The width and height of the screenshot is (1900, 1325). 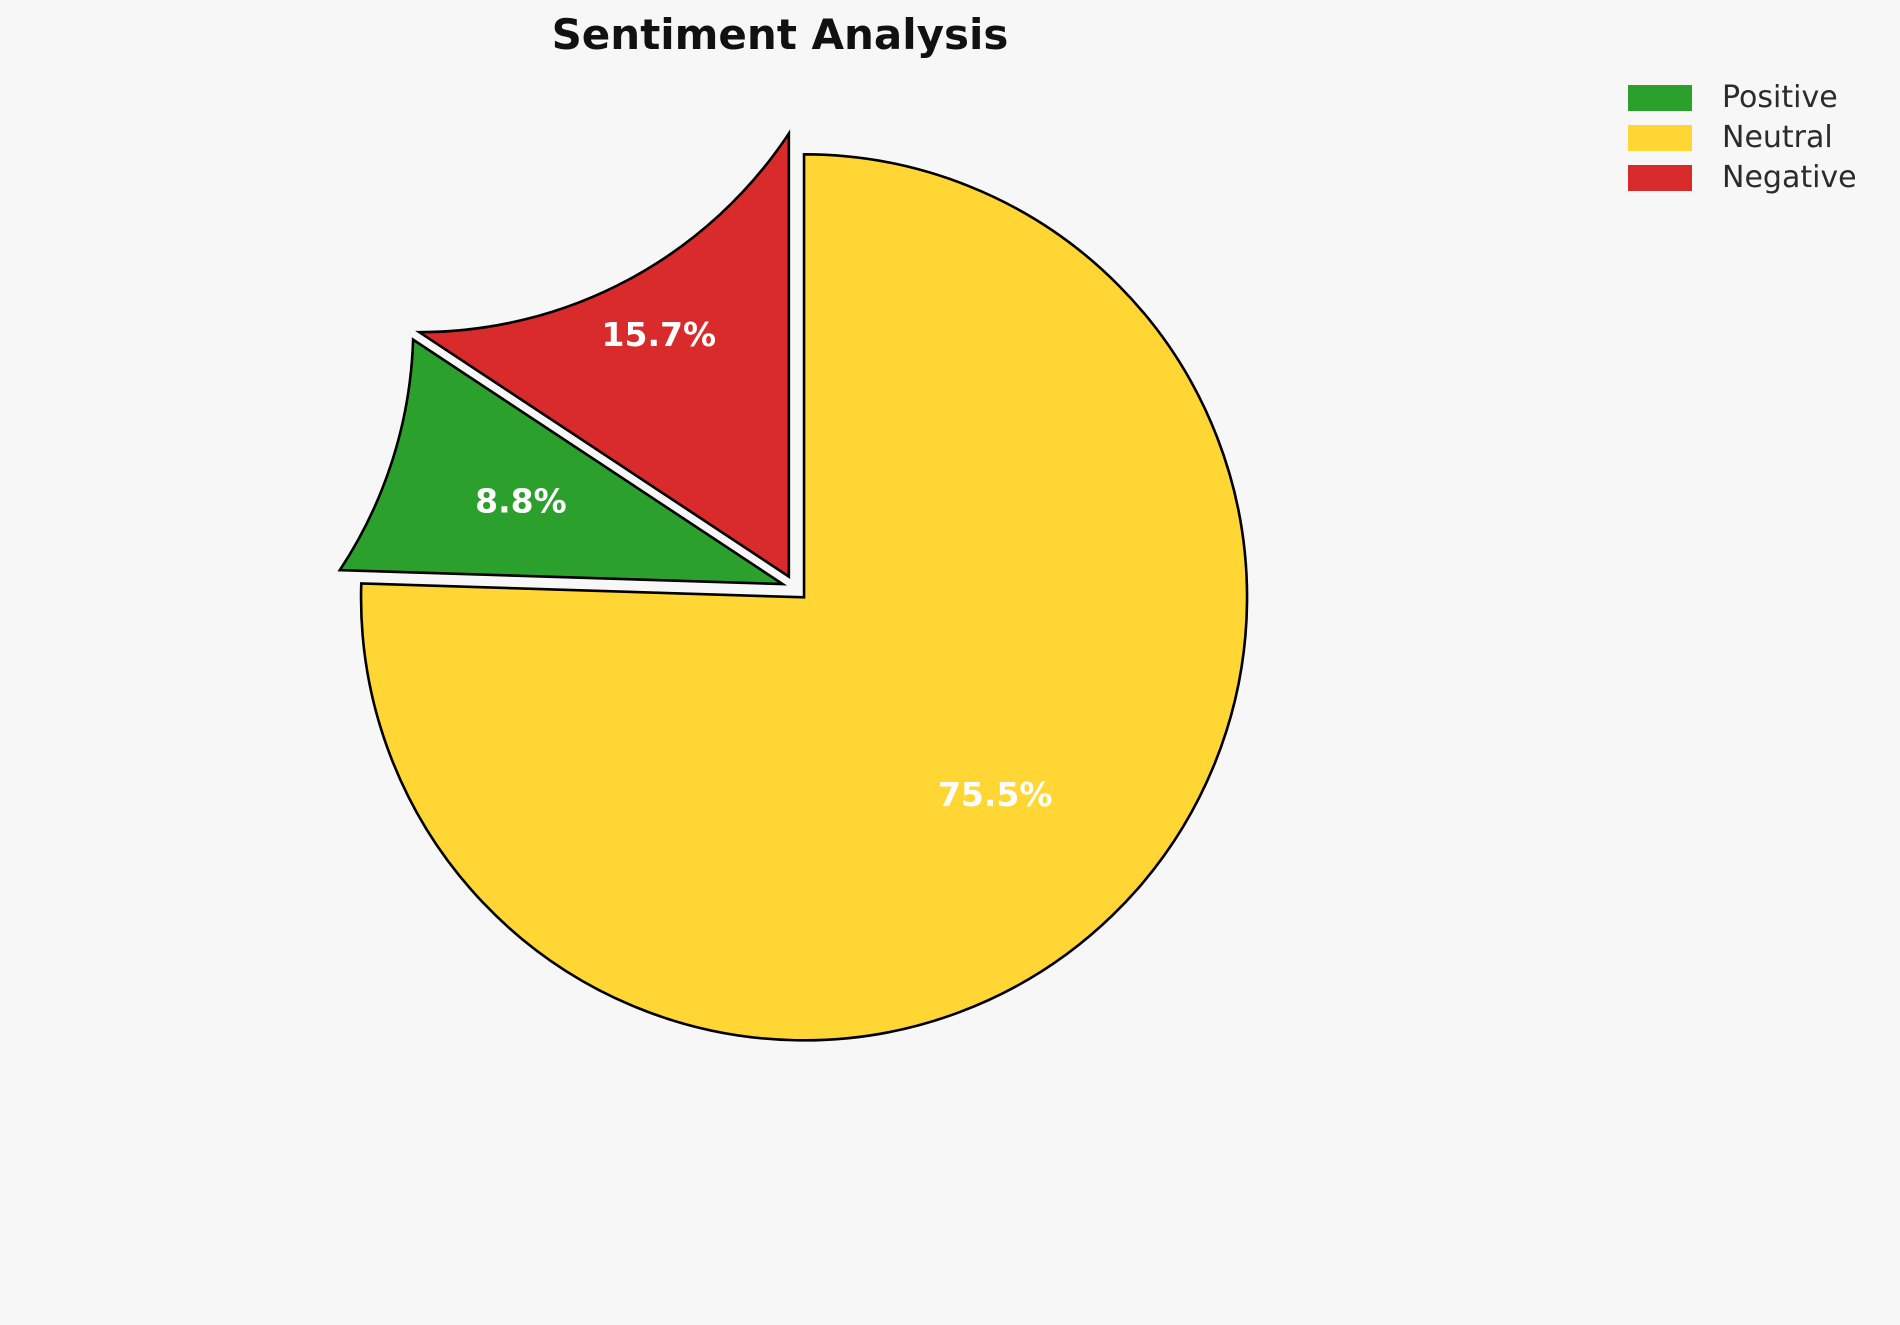 What do you see at coordinates (1660, 138) in the screenshot?
I see `legend-swatch-neutral-icon` at bounding box center [1660, 138].